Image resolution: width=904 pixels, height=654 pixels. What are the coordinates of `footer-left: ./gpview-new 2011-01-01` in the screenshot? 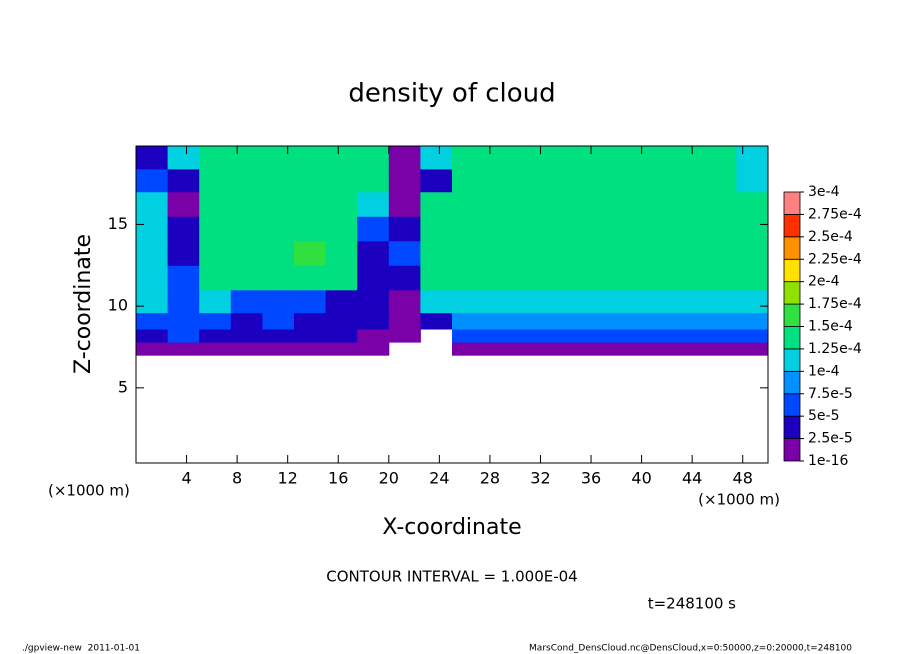 It's located at (81, 649).